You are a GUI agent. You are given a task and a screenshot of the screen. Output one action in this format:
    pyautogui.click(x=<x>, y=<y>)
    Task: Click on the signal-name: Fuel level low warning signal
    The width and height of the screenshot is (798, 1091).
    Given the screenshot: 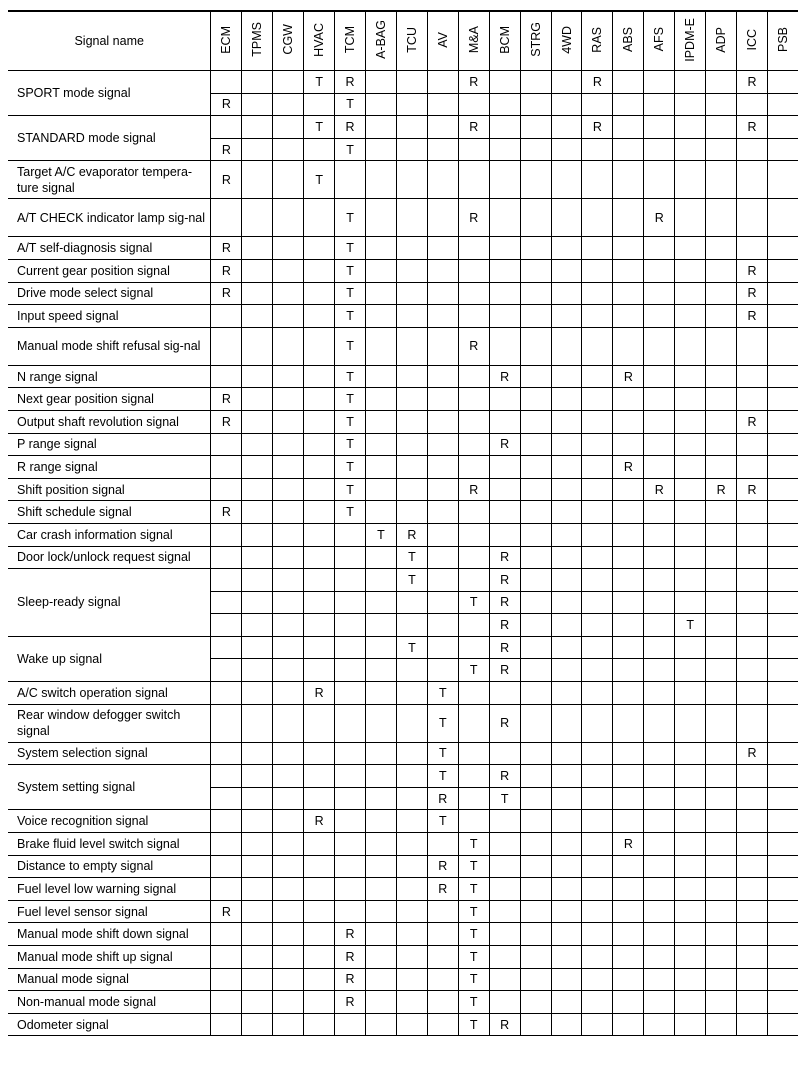 What is the action you would take?
    pyautogui.click(x=110, y=889)
    